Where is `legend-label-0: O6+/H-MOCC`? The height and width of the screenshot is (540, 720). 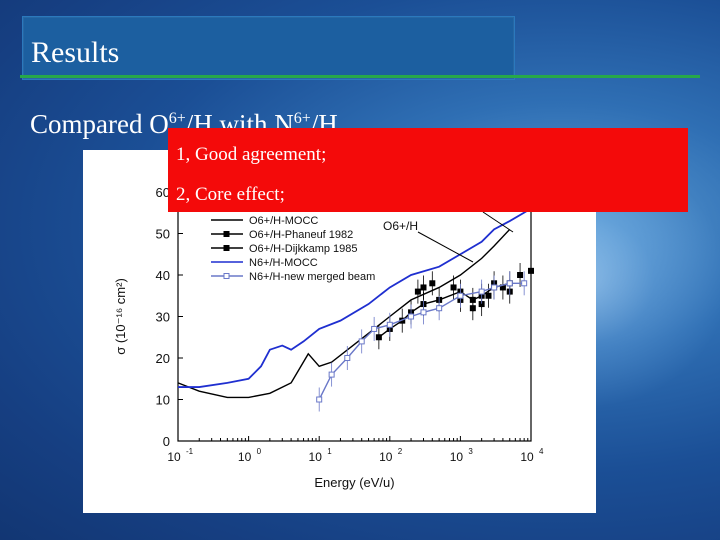
legend-label-0: O6+/H-MOCC is located at coordinates (283, 221).